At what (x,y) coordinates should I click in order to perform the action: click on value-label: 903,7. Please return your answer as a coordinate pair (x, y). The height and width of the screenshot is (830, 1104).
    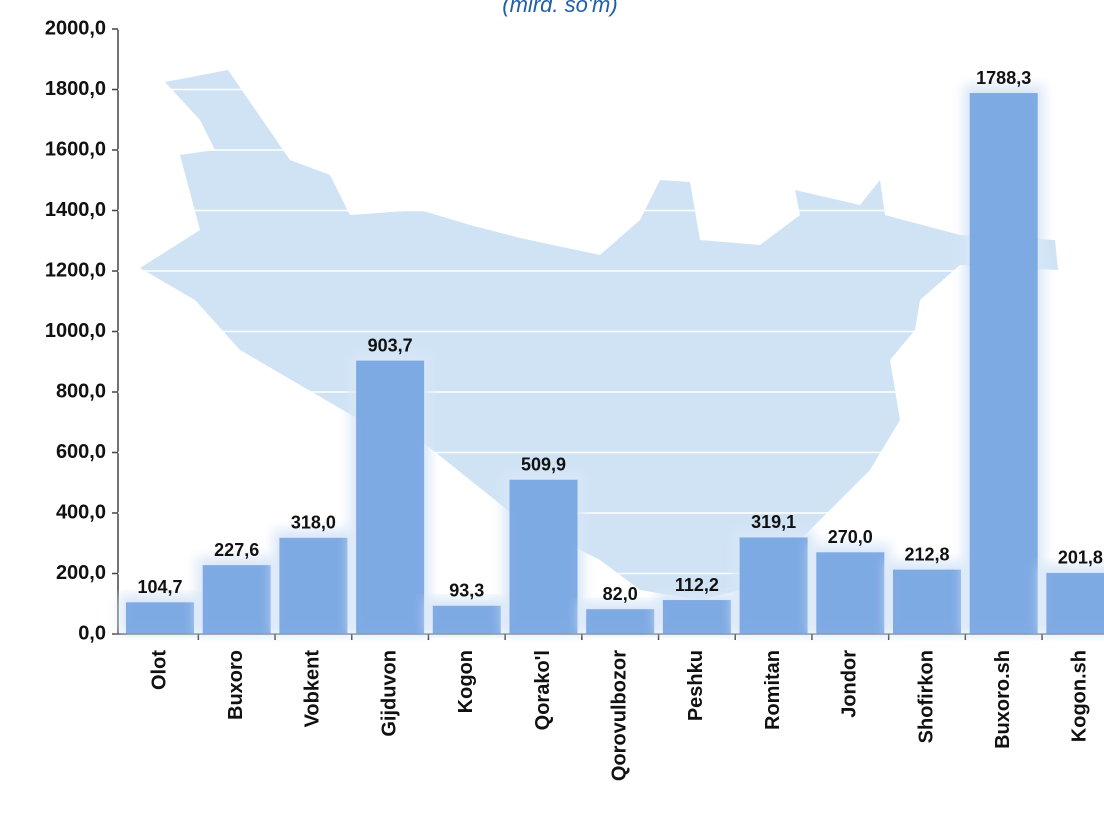
    Looking at the image, I should click on (390, 345).